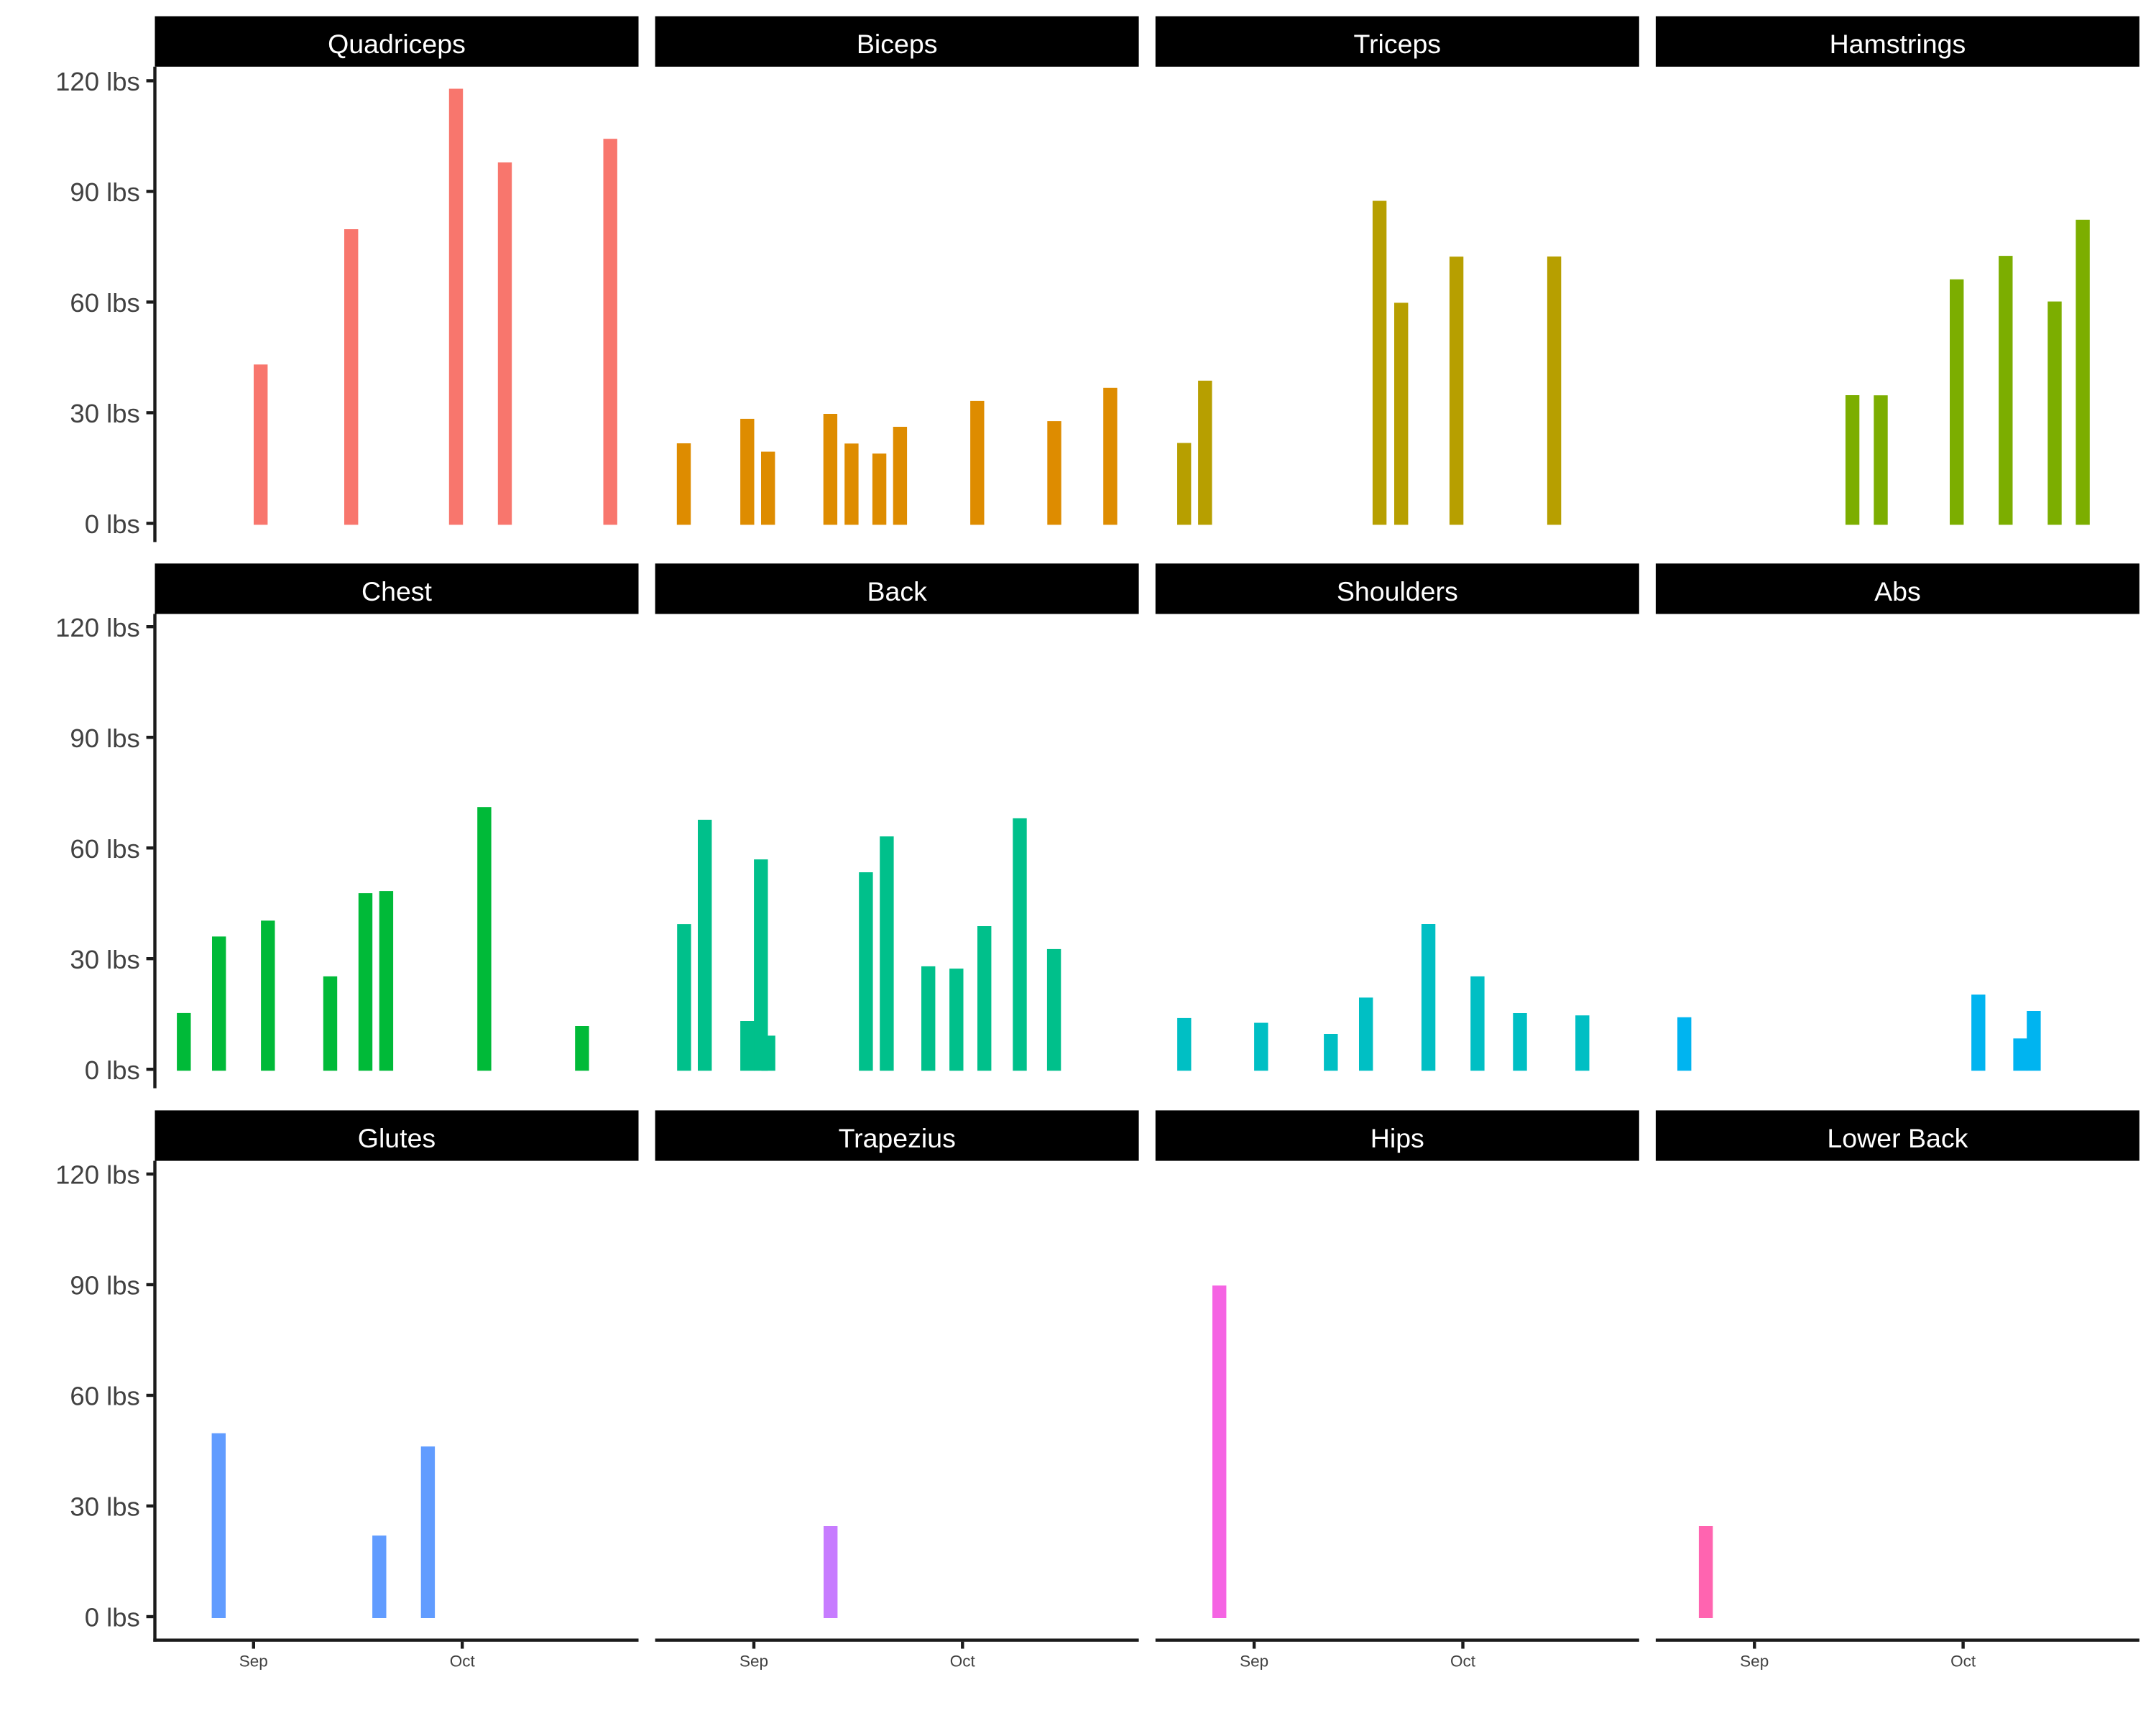  Describe the element at coordinates (897, 44) in the screenshot. I see `svg-text: Biceps` at that location.